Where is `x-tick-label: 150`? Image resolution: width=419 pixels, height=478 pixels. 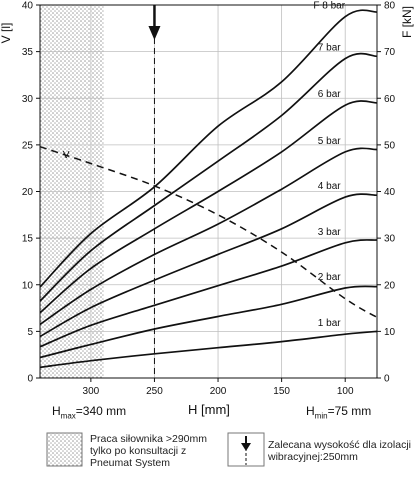
x-tick-label: 150 is located at coordinates (281, 391).